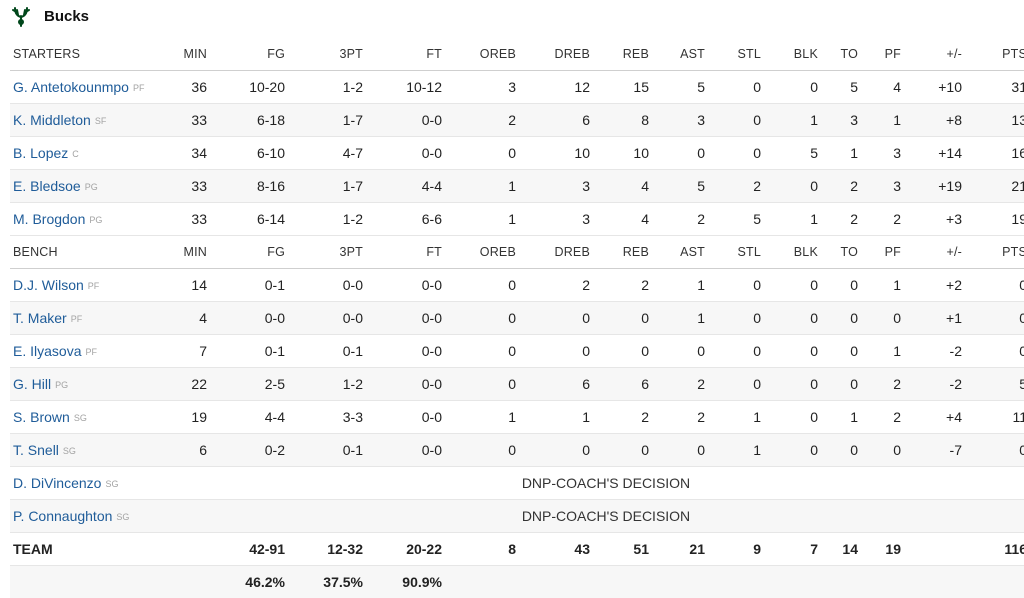 The width and height of the screenshot is (1024, 598). Describe the element at coordinates (71, 87) in the screenshot. I see `player-name-link: G. Antetokounmpo` at that location.